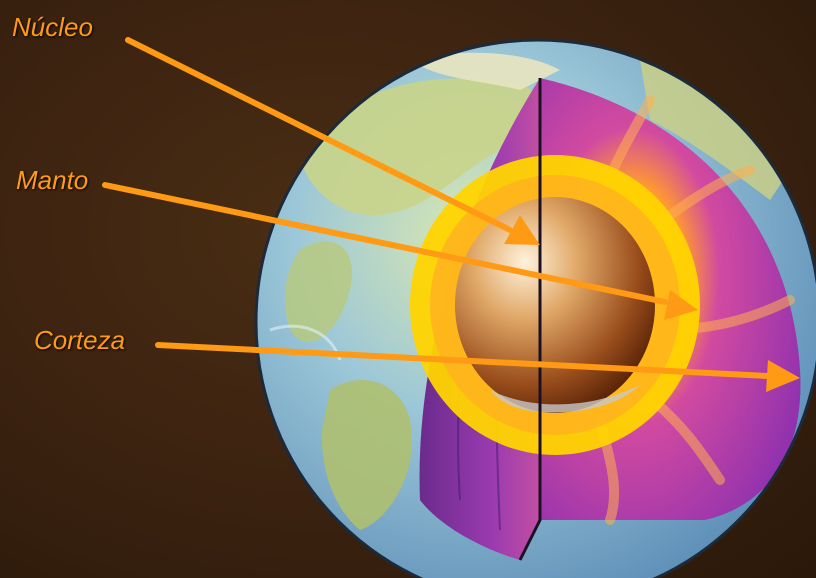  Describe the element at coordinates (522, 230) in the screenshot. I see `arrow-to-core-head` at that location.